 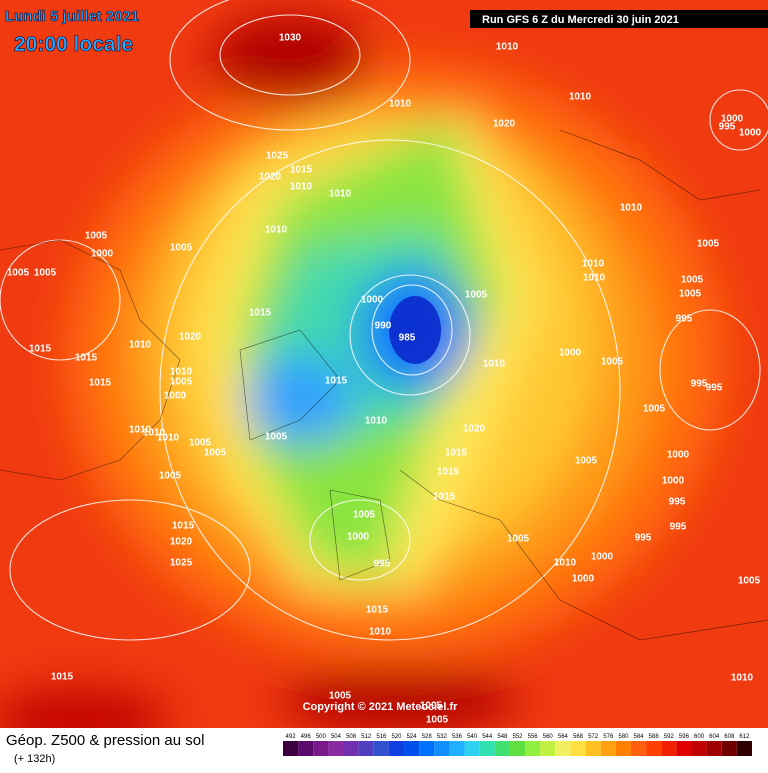 What do you see at coordinates (277, 156) in the screenshot?
I see `isobar-label: 1025` at bounding box center [277, 156].